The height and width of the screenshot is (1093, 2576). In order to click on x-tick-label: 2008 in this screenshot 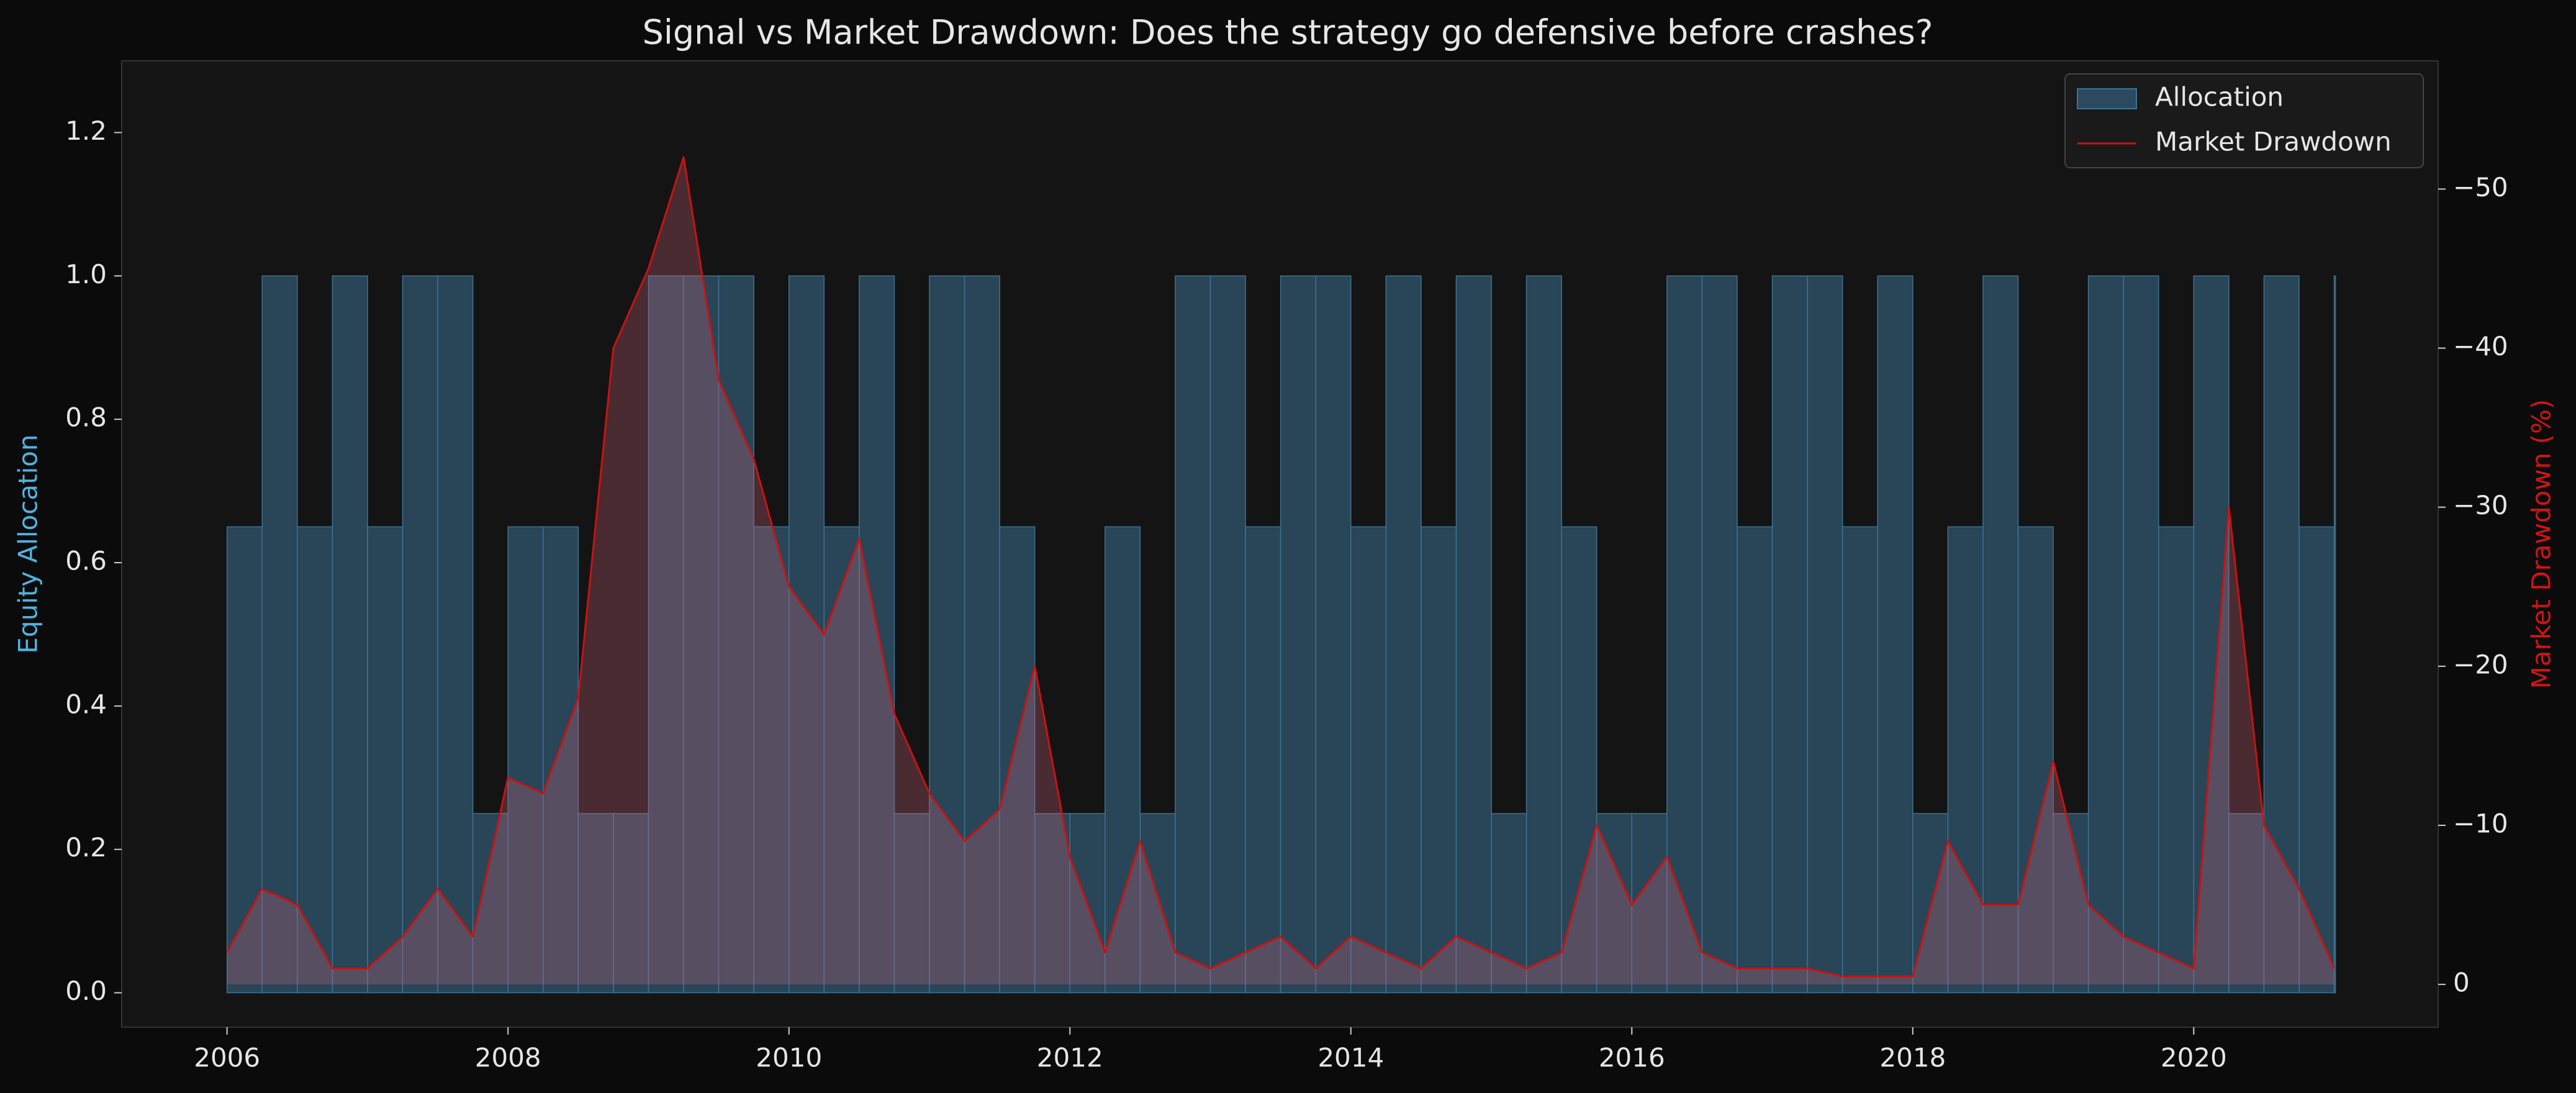, I will do `click(508, 1058)`.